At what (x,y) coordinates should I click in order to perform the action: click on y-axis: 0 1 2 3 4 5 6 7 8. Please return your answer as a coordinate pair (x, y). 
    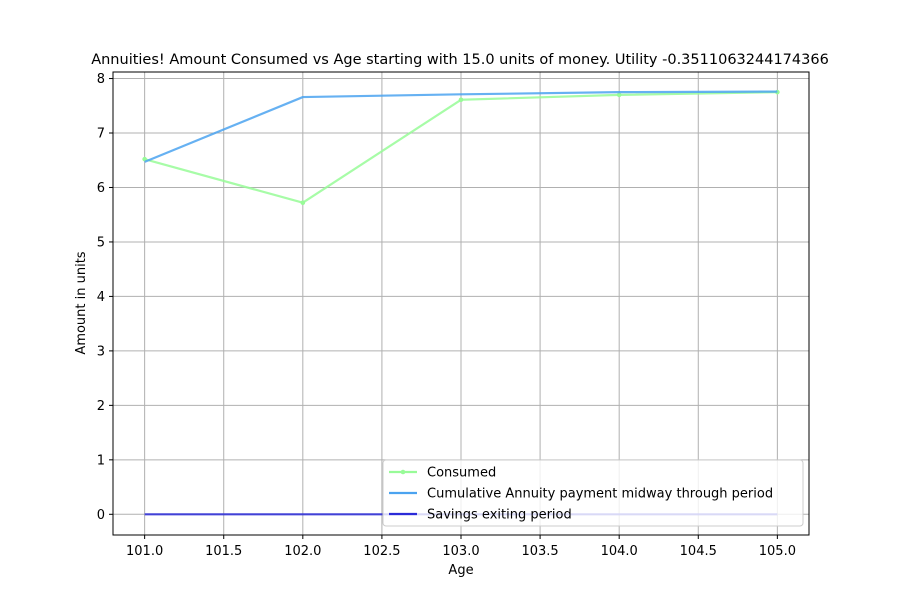
    Looking at the image, I should click on (105, 297).